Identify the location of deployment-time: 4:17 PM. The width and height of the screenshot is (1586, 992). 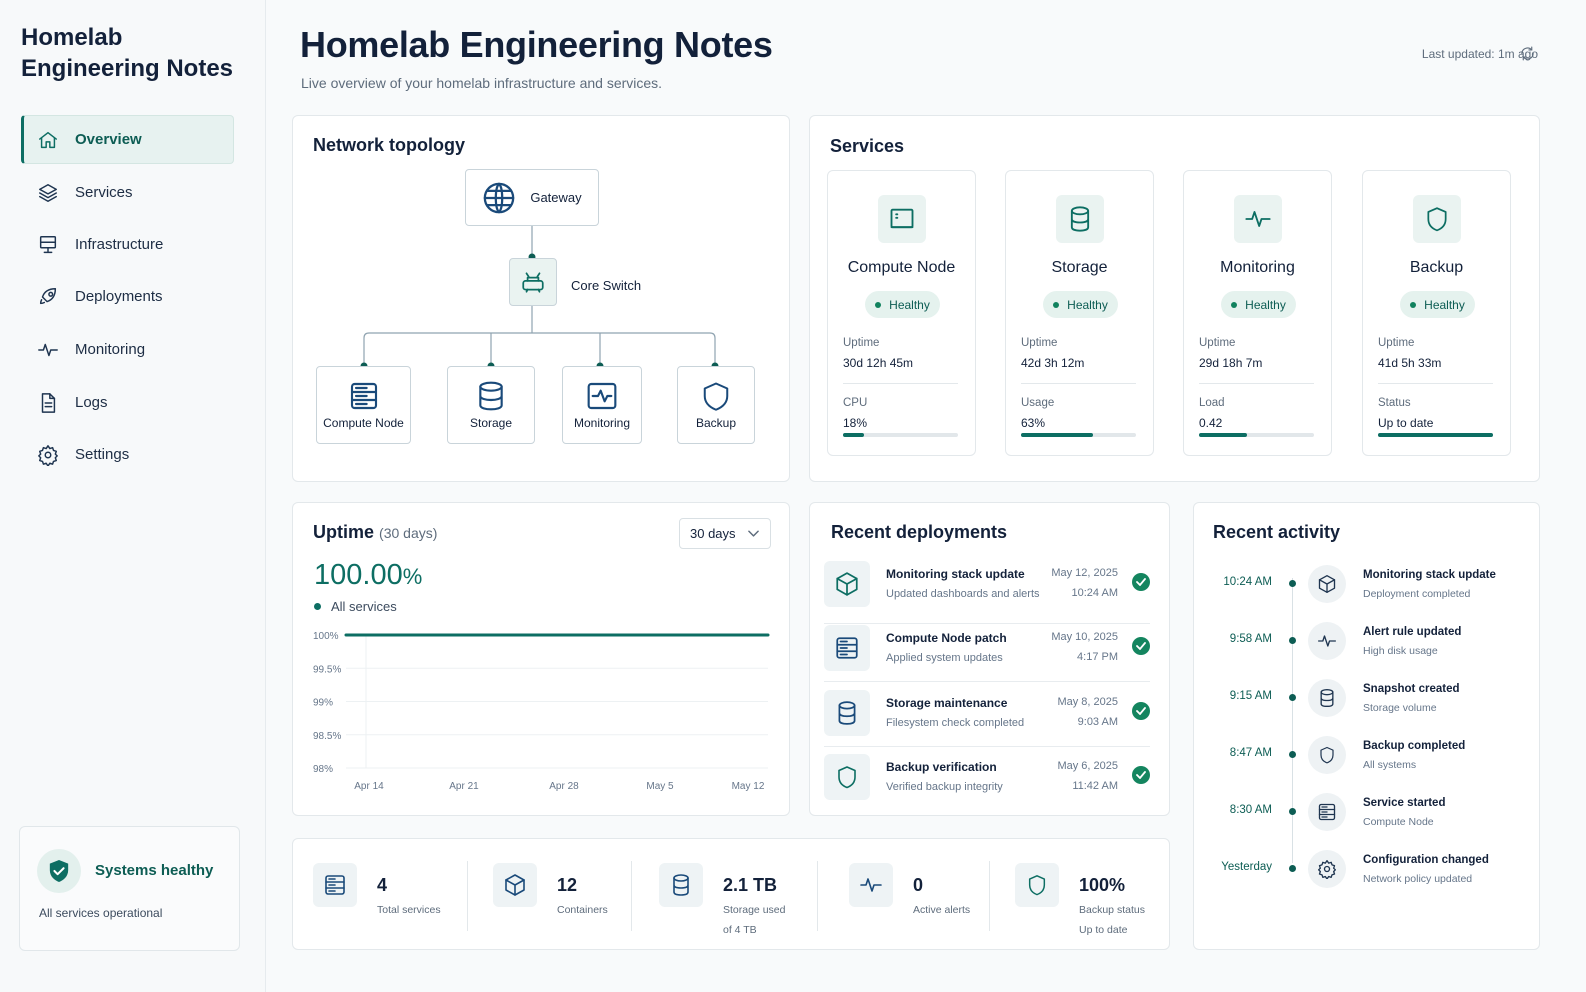
(1097, 657).